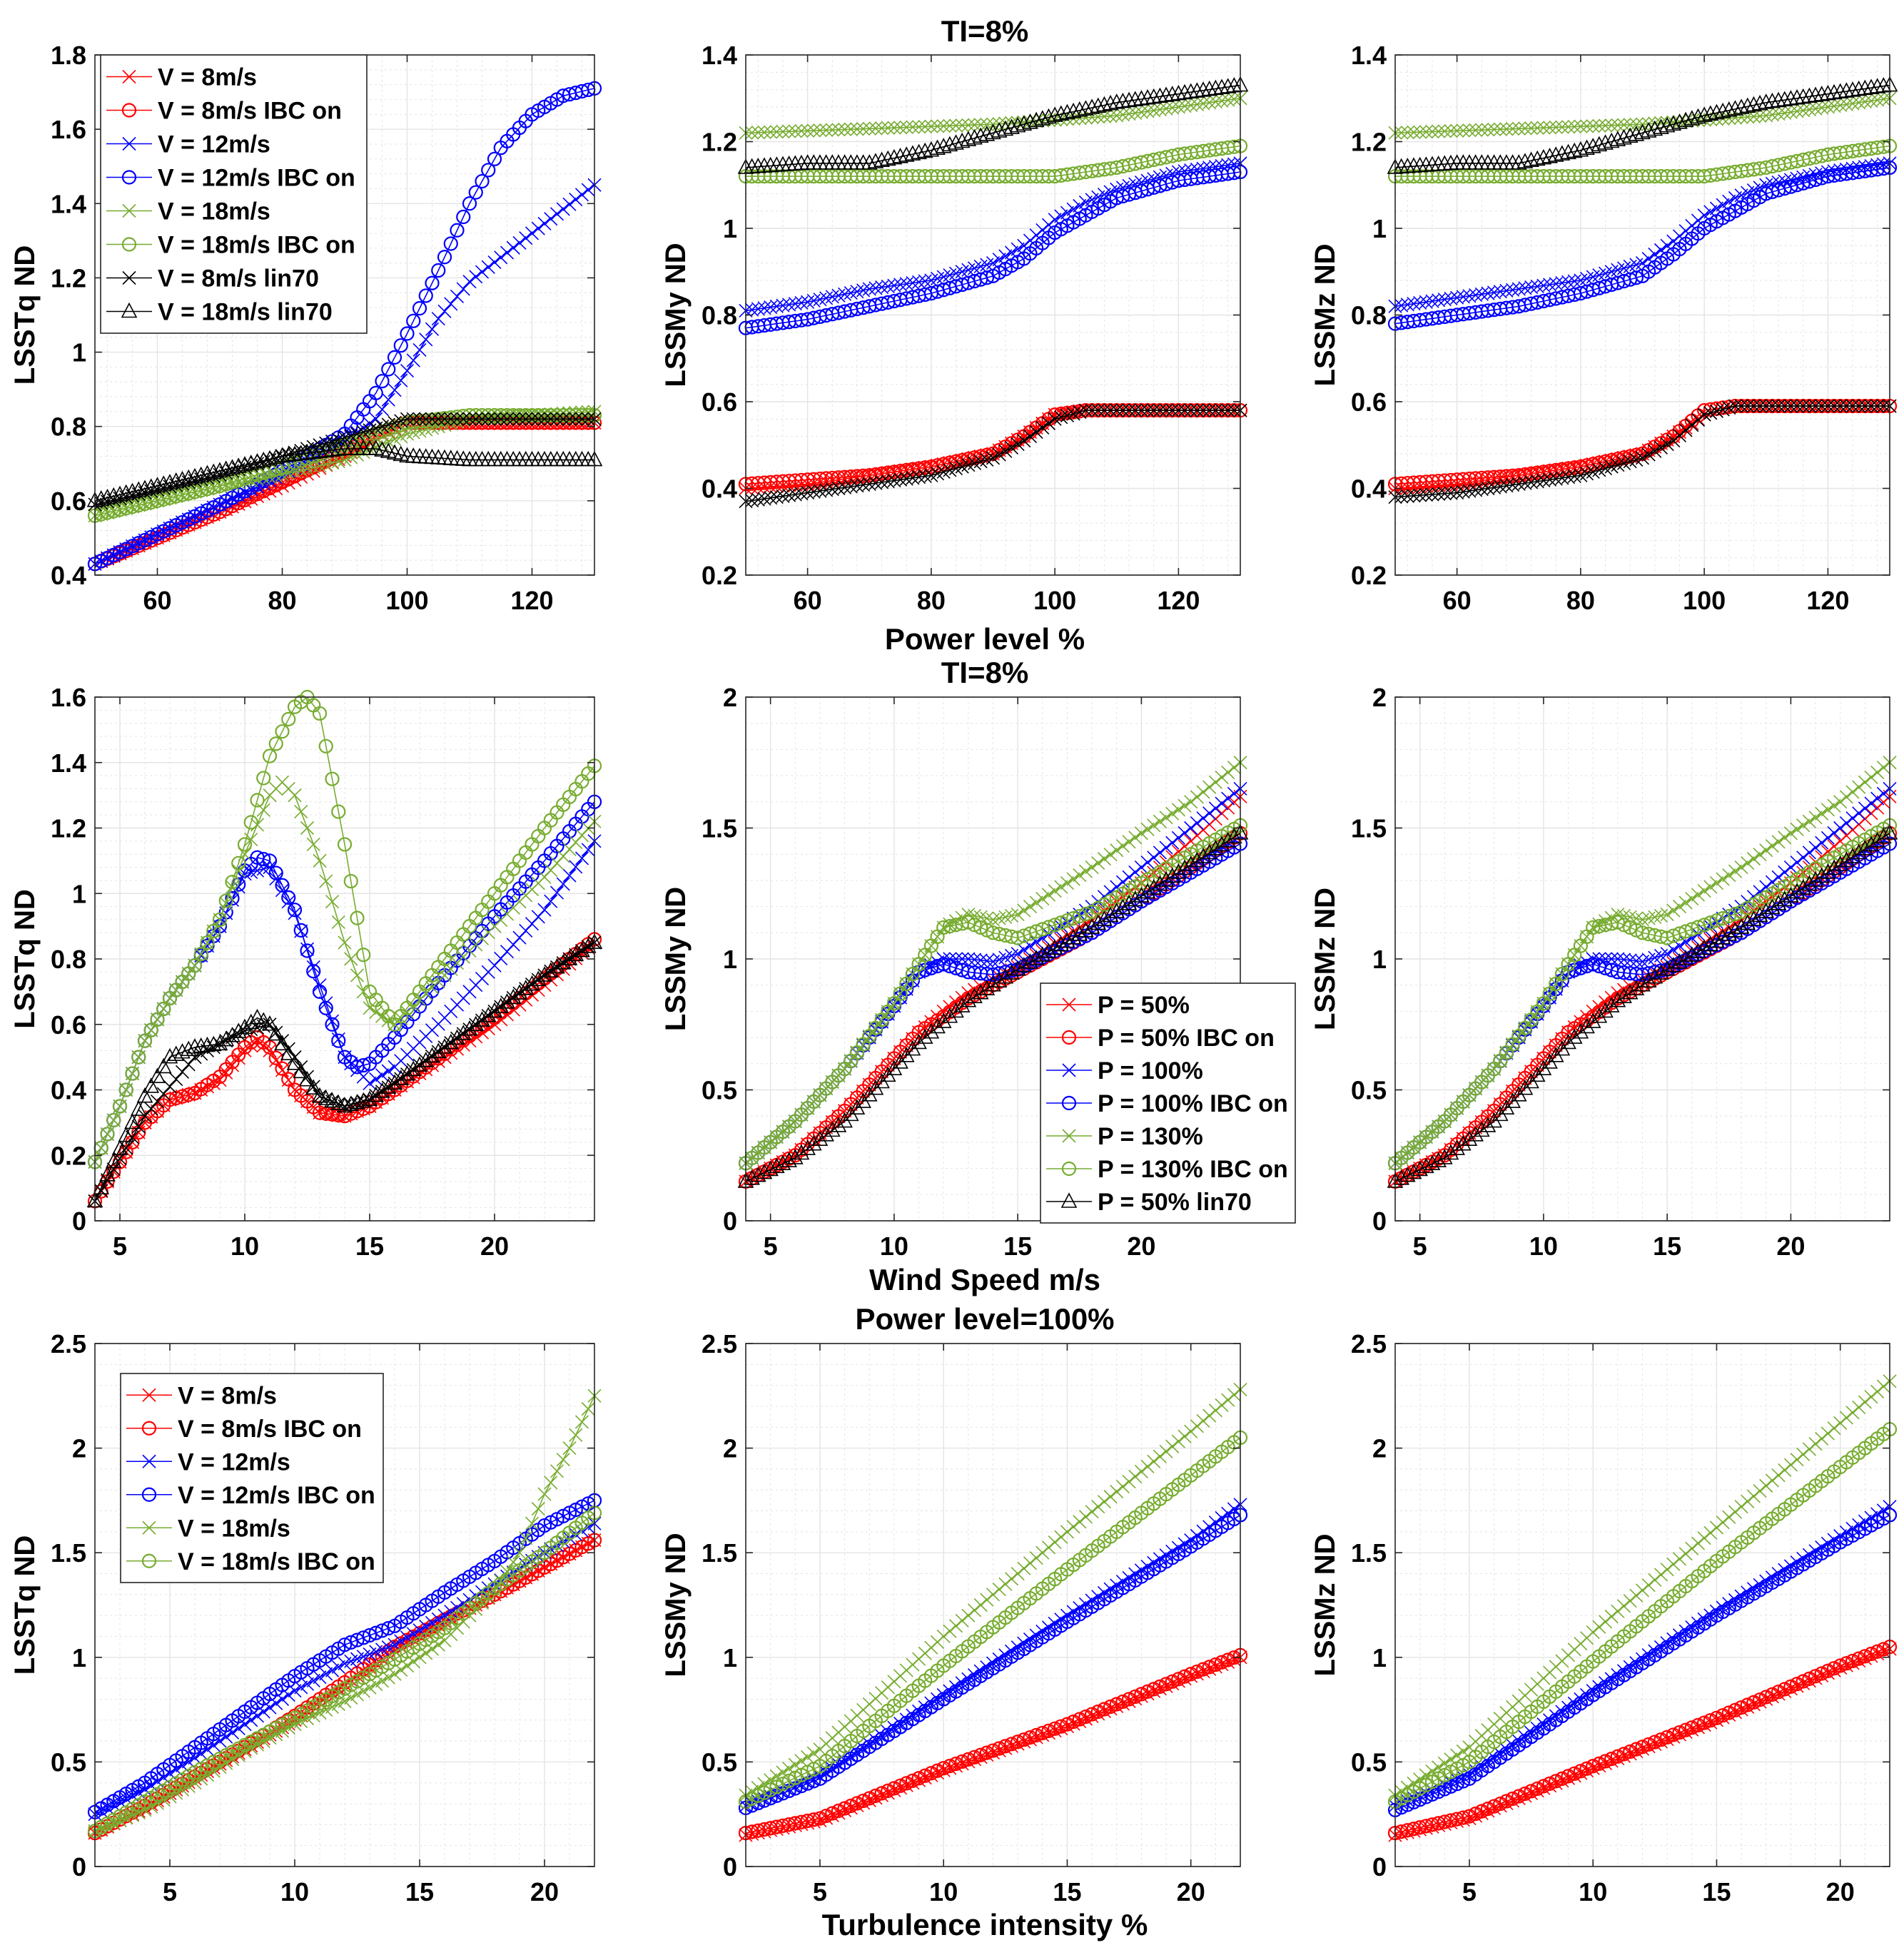 Image resolution: width=1904 pixels, height=1950 pixels. Describe the element at coordinates (1325, 959) in the screenshot. I see `y-axis-label: LSSMz ND` at that location.